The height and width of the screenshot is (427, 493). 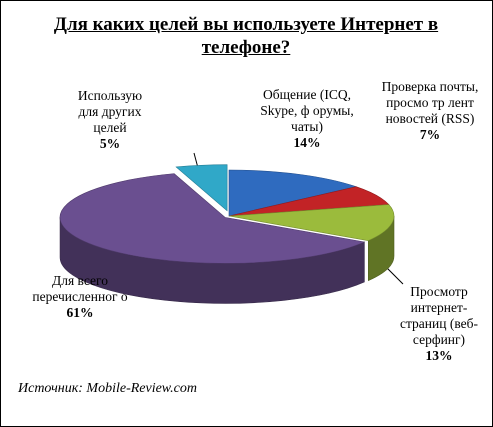 I want to click on data-label-webserfing-name: Просмотр интернет-страниц (веб-серфинг), so click(x=439, y=315).